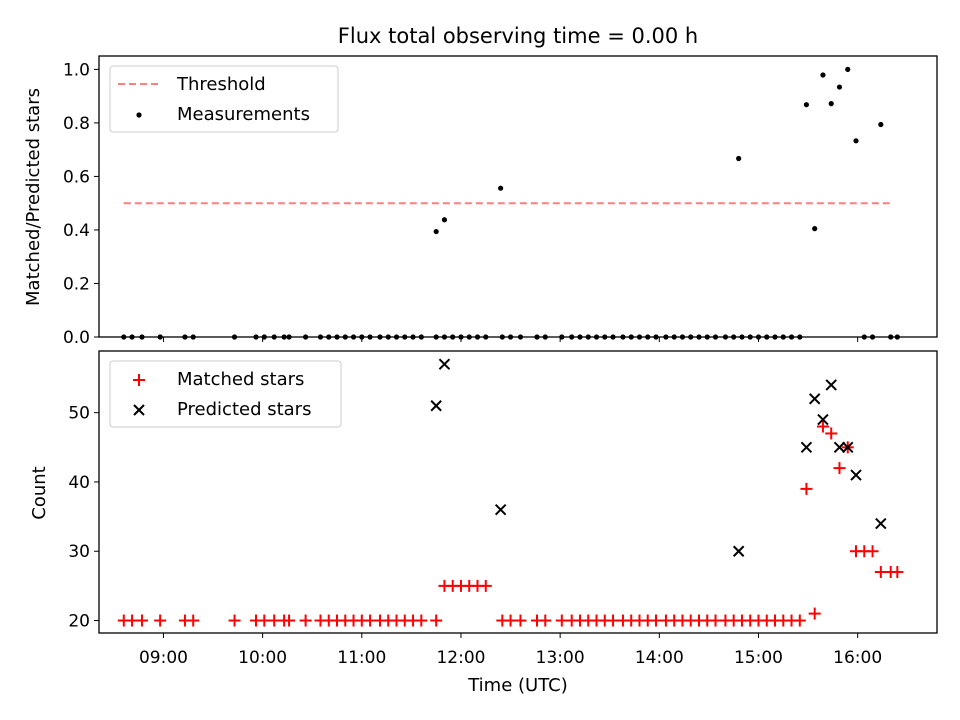 The height and width of the screenshot is (720, 960). I want to click on ratio-y-tick-label: 0.6, so click(76, 177).